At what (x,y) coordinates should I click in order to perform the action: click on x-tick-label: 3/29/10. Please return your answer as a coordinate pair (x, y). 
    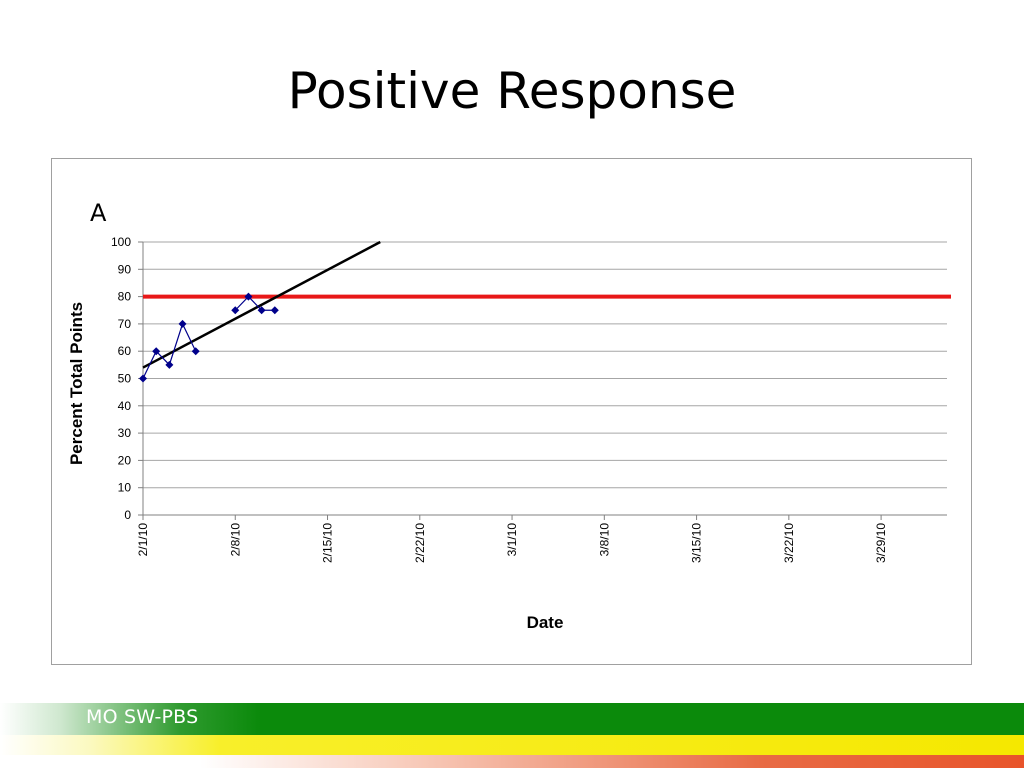
    Looking at the image, I should click on (881, 543).